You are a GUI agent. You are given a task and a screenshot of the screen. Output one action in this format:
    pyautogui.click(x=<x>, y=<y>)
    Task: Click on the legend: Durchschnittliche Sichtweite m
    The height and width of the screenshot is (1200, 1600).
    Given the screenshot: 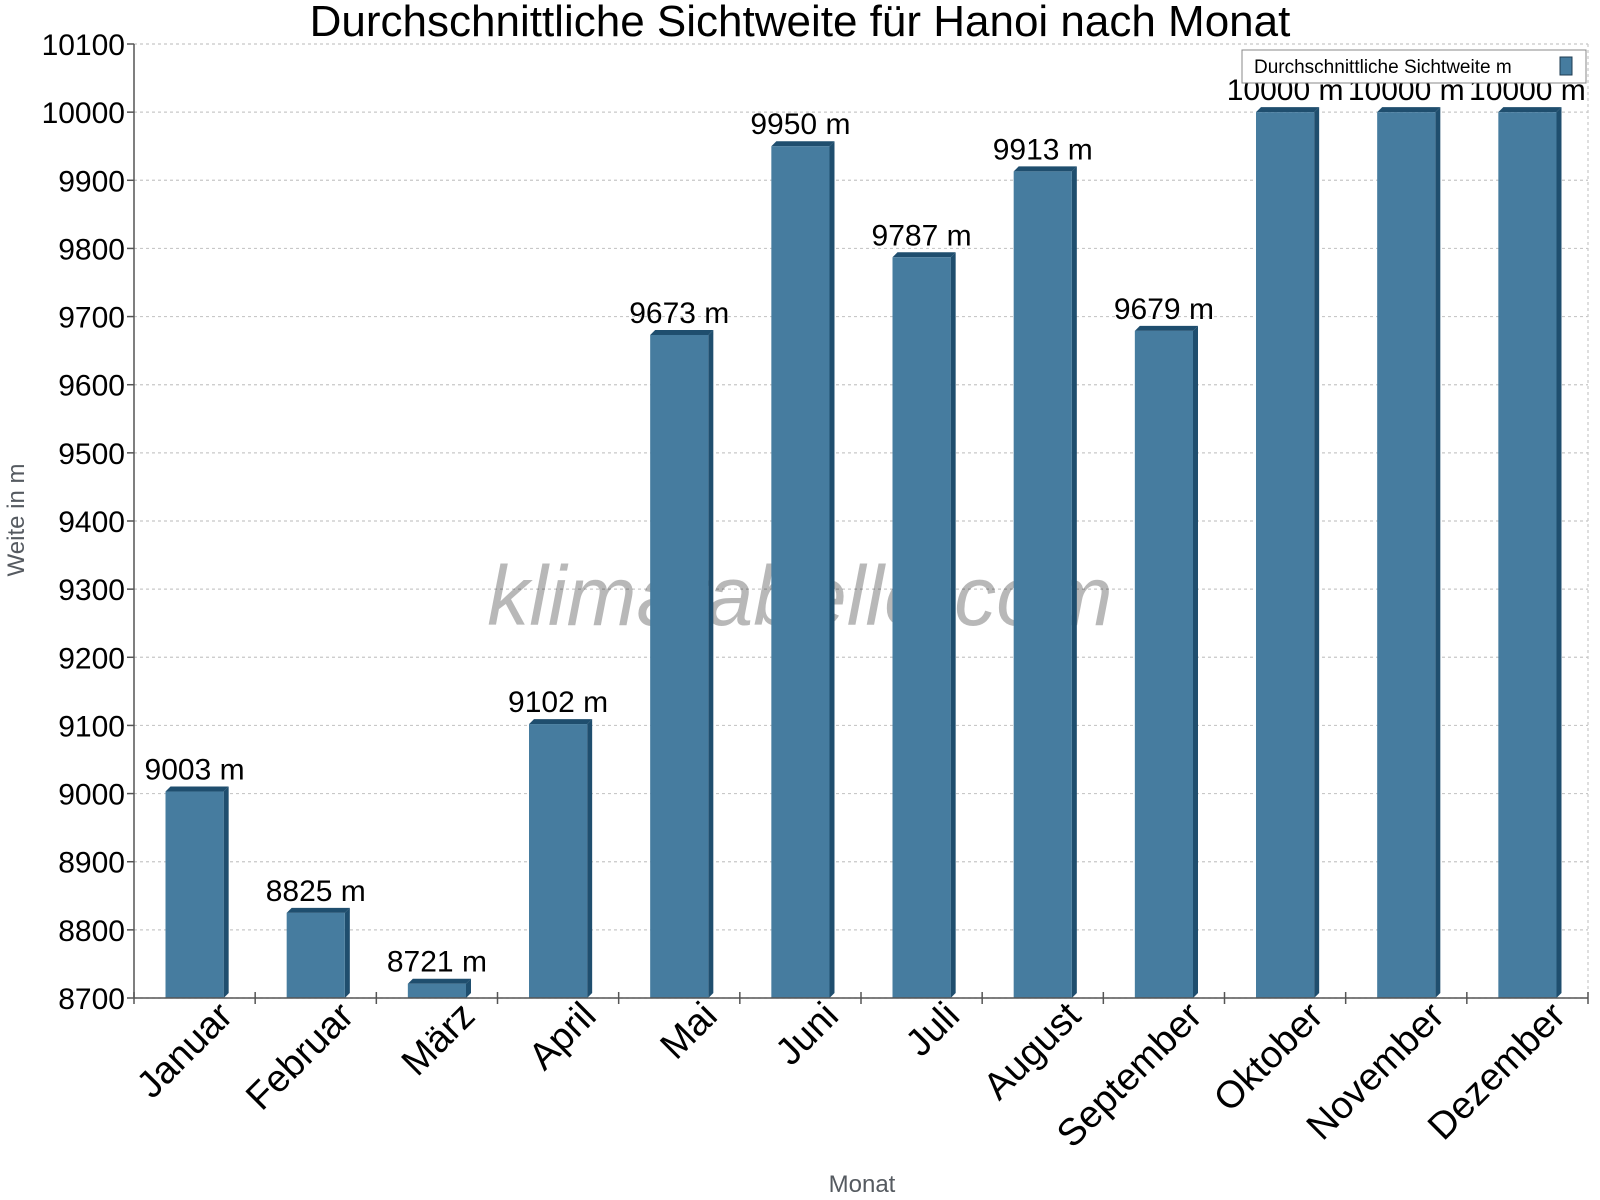 What is the action you would take?
    pyautogui.click(x=1414, y=66)
    